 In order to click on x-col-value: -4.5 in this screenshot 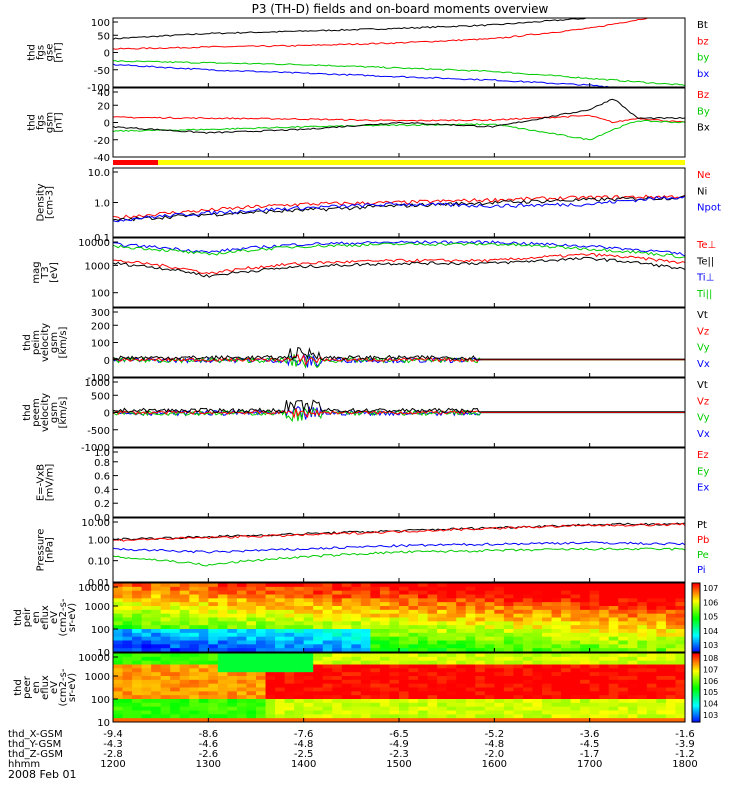, I will do `click(590, 744)`.